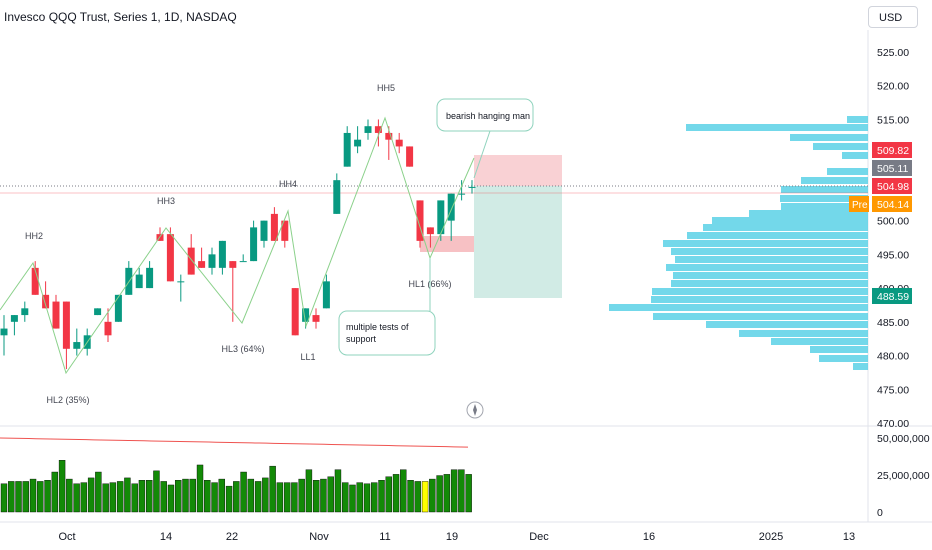 This screenshot has height=550, width=932. I want to click on x-tick-label: Dec, so click(539, 537).